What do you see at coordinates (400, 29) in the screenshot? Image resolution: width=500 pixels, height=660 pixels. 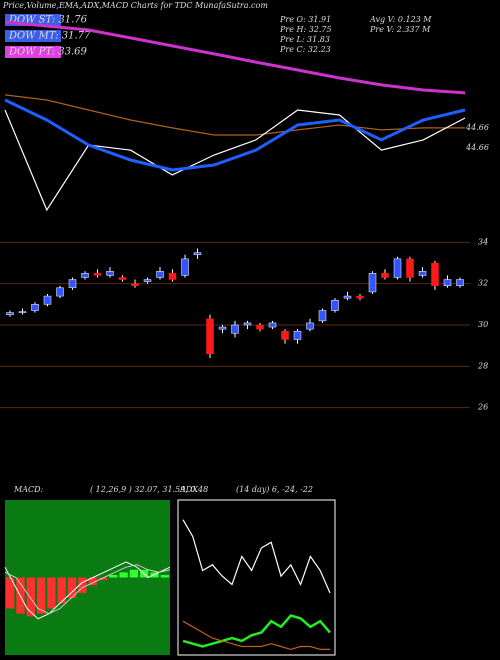 I see `annotation: Pre V: 2.337 M` at bounding box center [400, 29].